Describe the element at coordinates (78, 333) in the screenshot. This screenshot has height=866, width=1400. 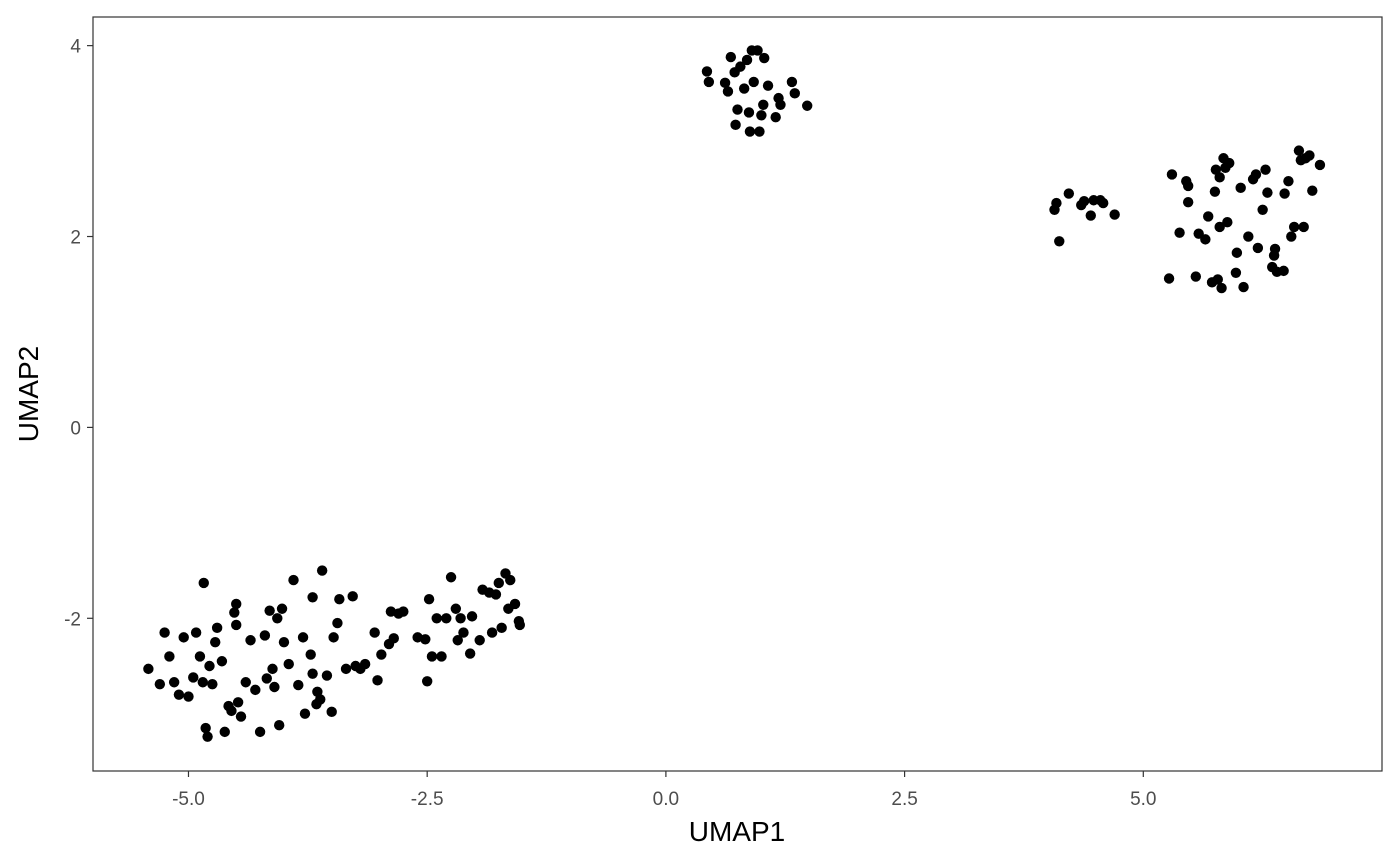
I see `y-axis: -2 0 2 4` at that location.